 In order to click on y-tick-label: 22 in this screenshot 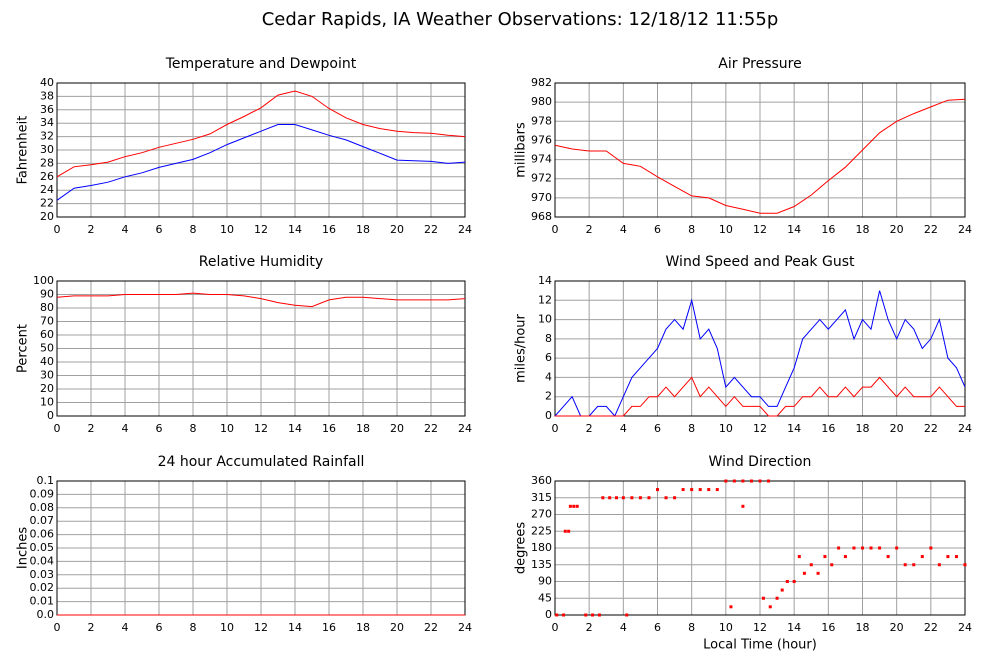, I will do `click(47, 203)`.